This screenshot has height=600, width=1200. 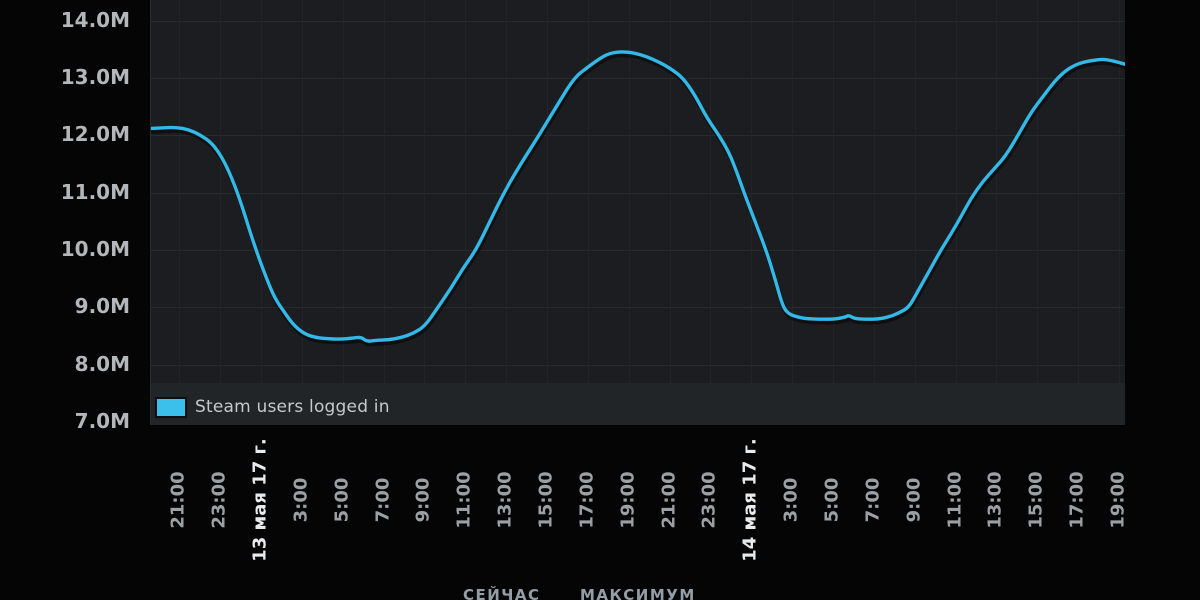 I want to click on table-header-now: СЕЙЧАС, so click(x=502, y=593).